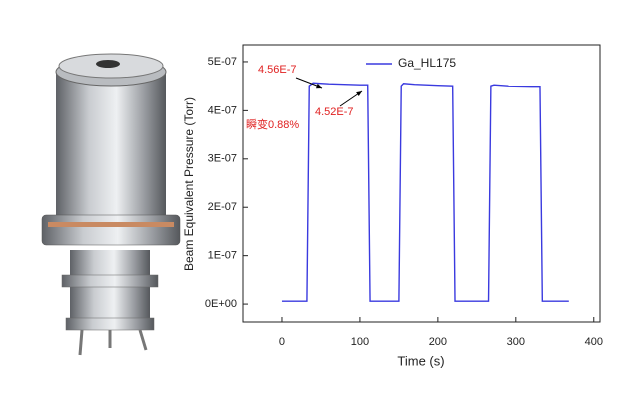 The height and width of the screenshot is (420, 640). Describe the element at coordinates (222, 62) in the screenshot. I see `y-tick-label: 5E-07` at that location.